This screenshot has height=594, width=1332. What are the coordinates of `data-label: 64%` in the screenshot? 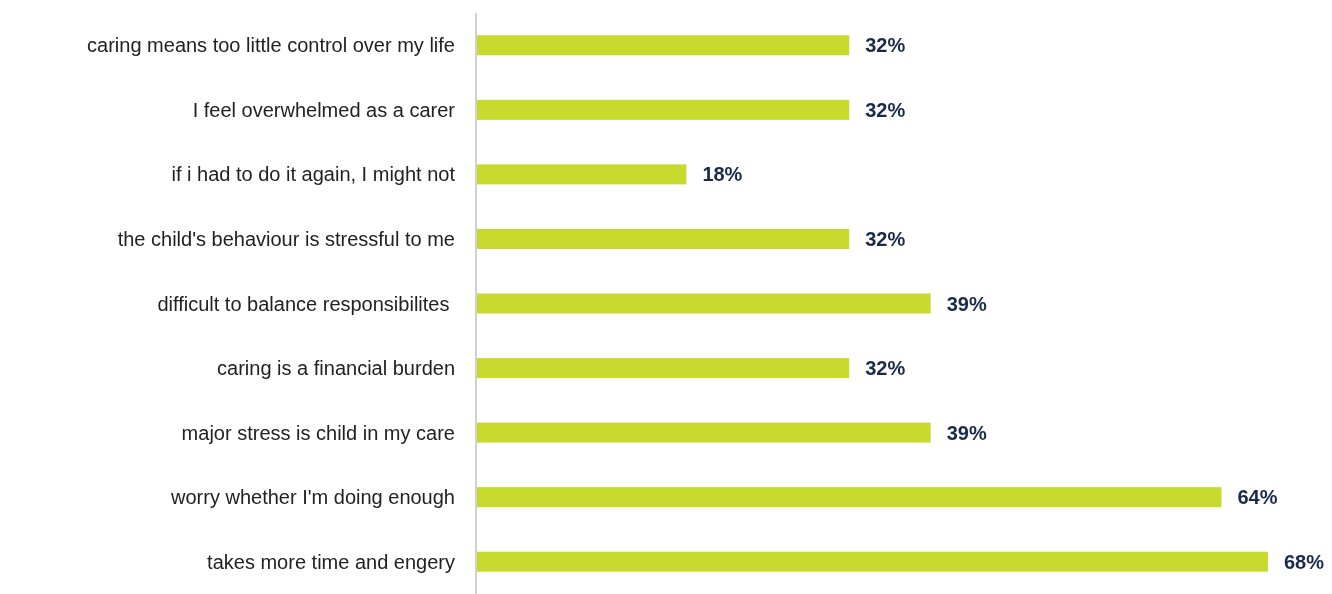 It's located at (1257, 497).